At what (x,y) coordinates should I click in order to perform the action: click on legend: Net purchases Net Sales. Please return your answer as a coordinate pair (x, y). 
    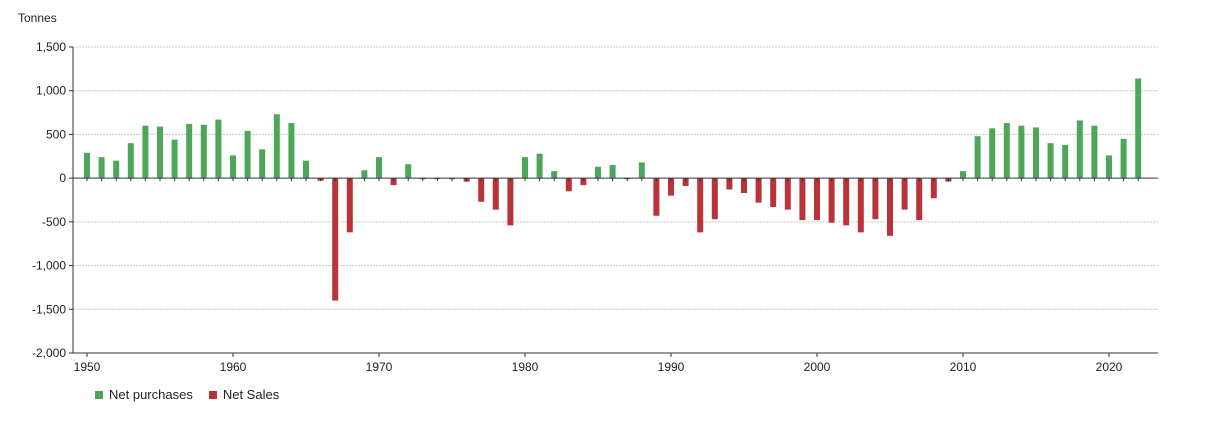
    Looking at the image, I should click on (187, 394).